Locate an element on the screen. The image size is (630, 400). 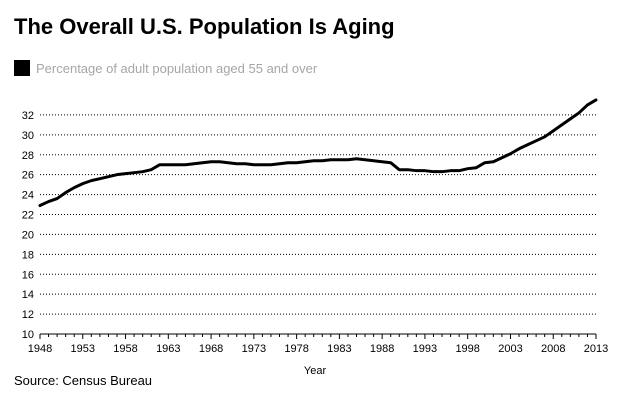
y-tick-label: 26 is located at coordinates (28, 176).